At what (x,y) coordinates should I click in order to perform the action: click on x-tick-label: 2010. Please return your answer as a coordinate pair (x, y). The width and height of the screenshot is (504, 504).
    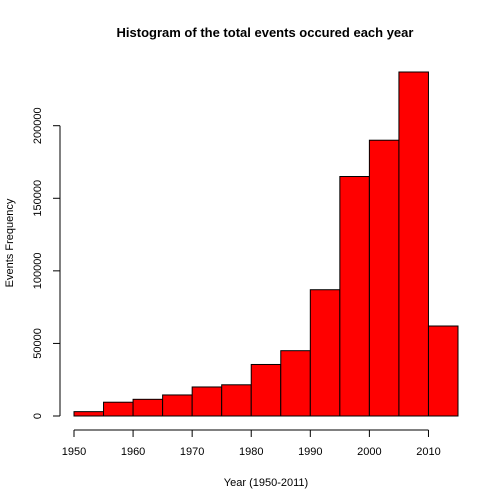
    Looking at the image, I should click on (428, 452).